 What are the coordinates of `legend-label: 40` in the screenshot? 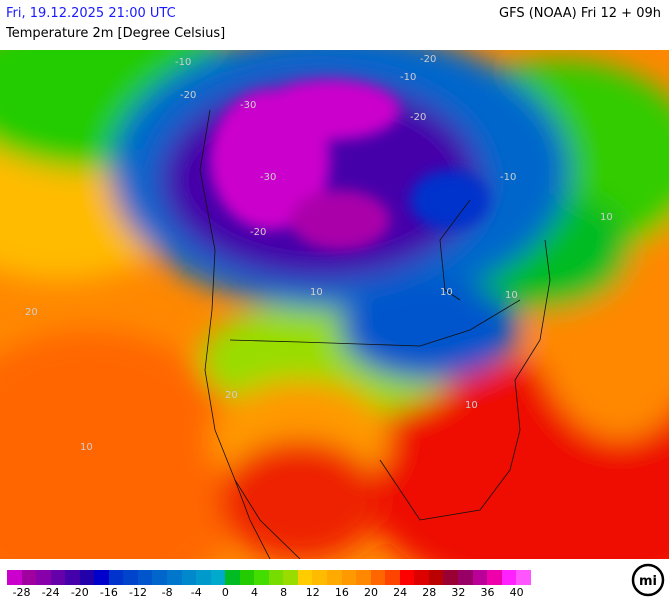 It's located at (516, 592).